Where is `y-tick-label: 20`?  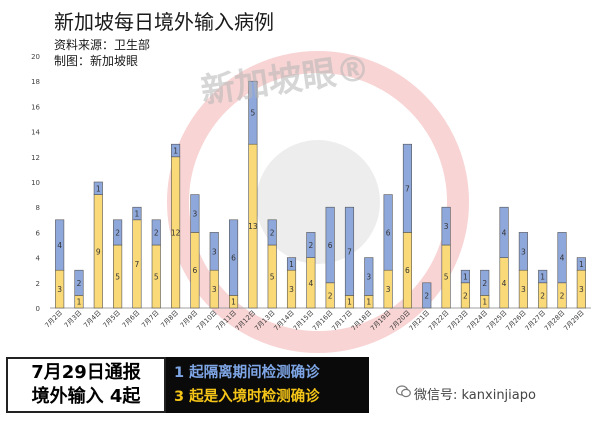 y-tick-label: 20 is located at coordinates (35, 57).